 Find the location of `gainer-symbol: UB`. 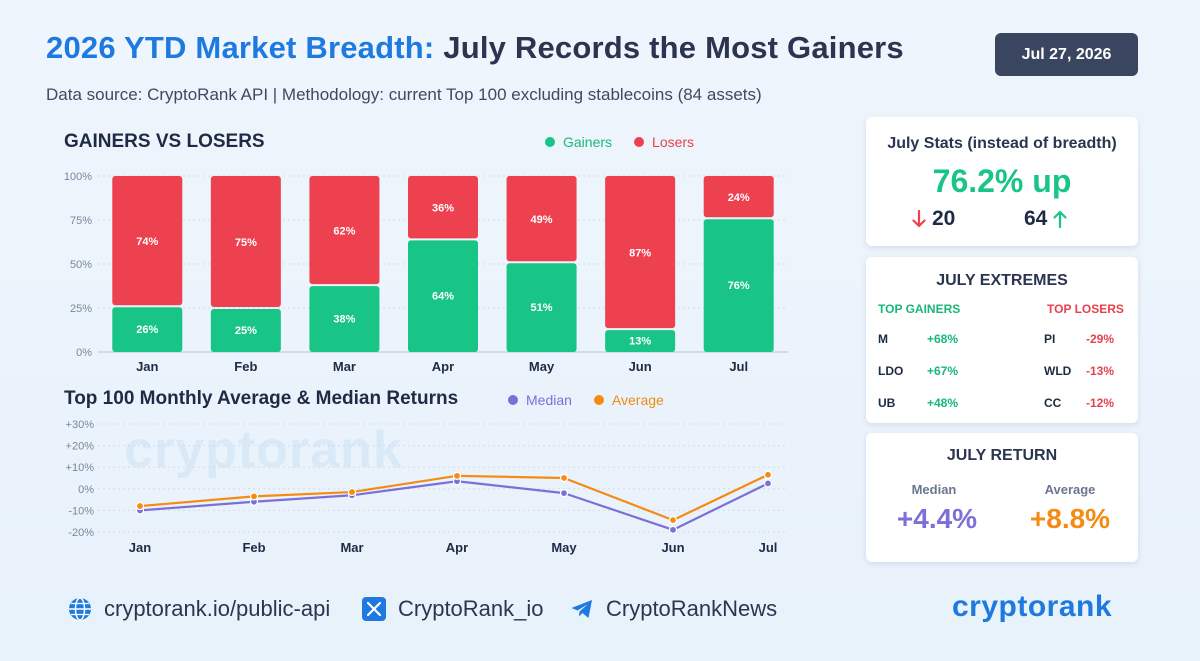

gainer-symbol: UB is located at coordinates (887, 403).